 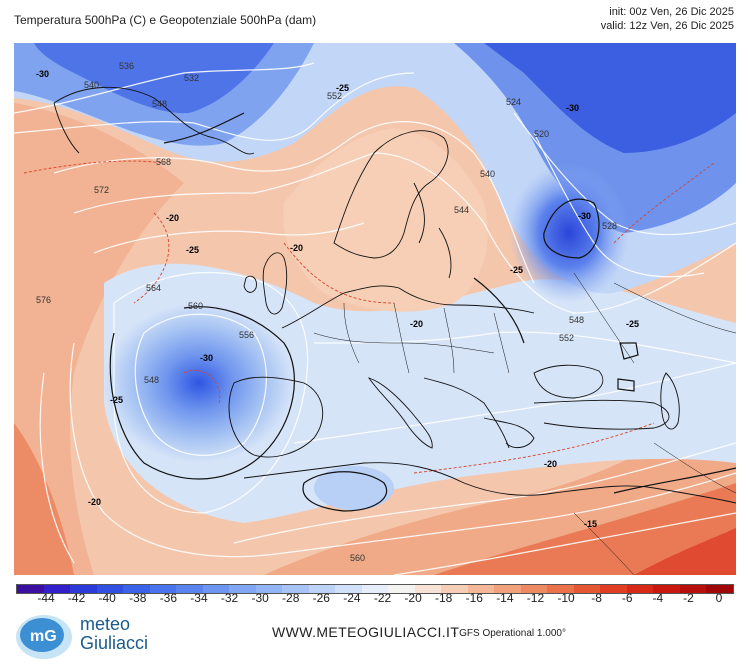 I want to click on colorbar-tick-label: -22, so click(x=382, y=598).